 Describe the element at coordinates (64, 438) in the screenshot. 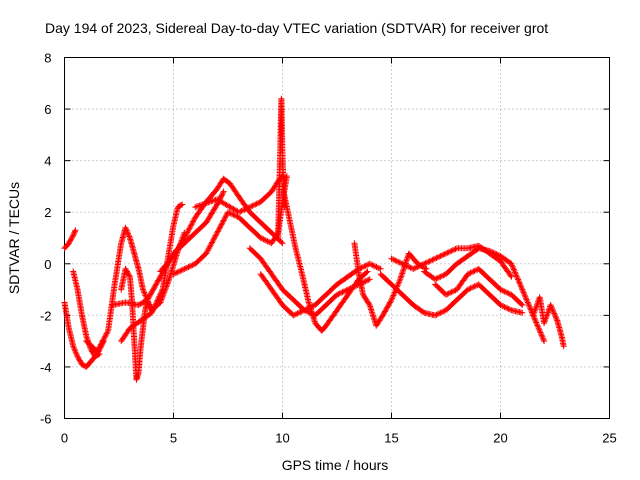

I see `x-tick-label: 0` at that location.